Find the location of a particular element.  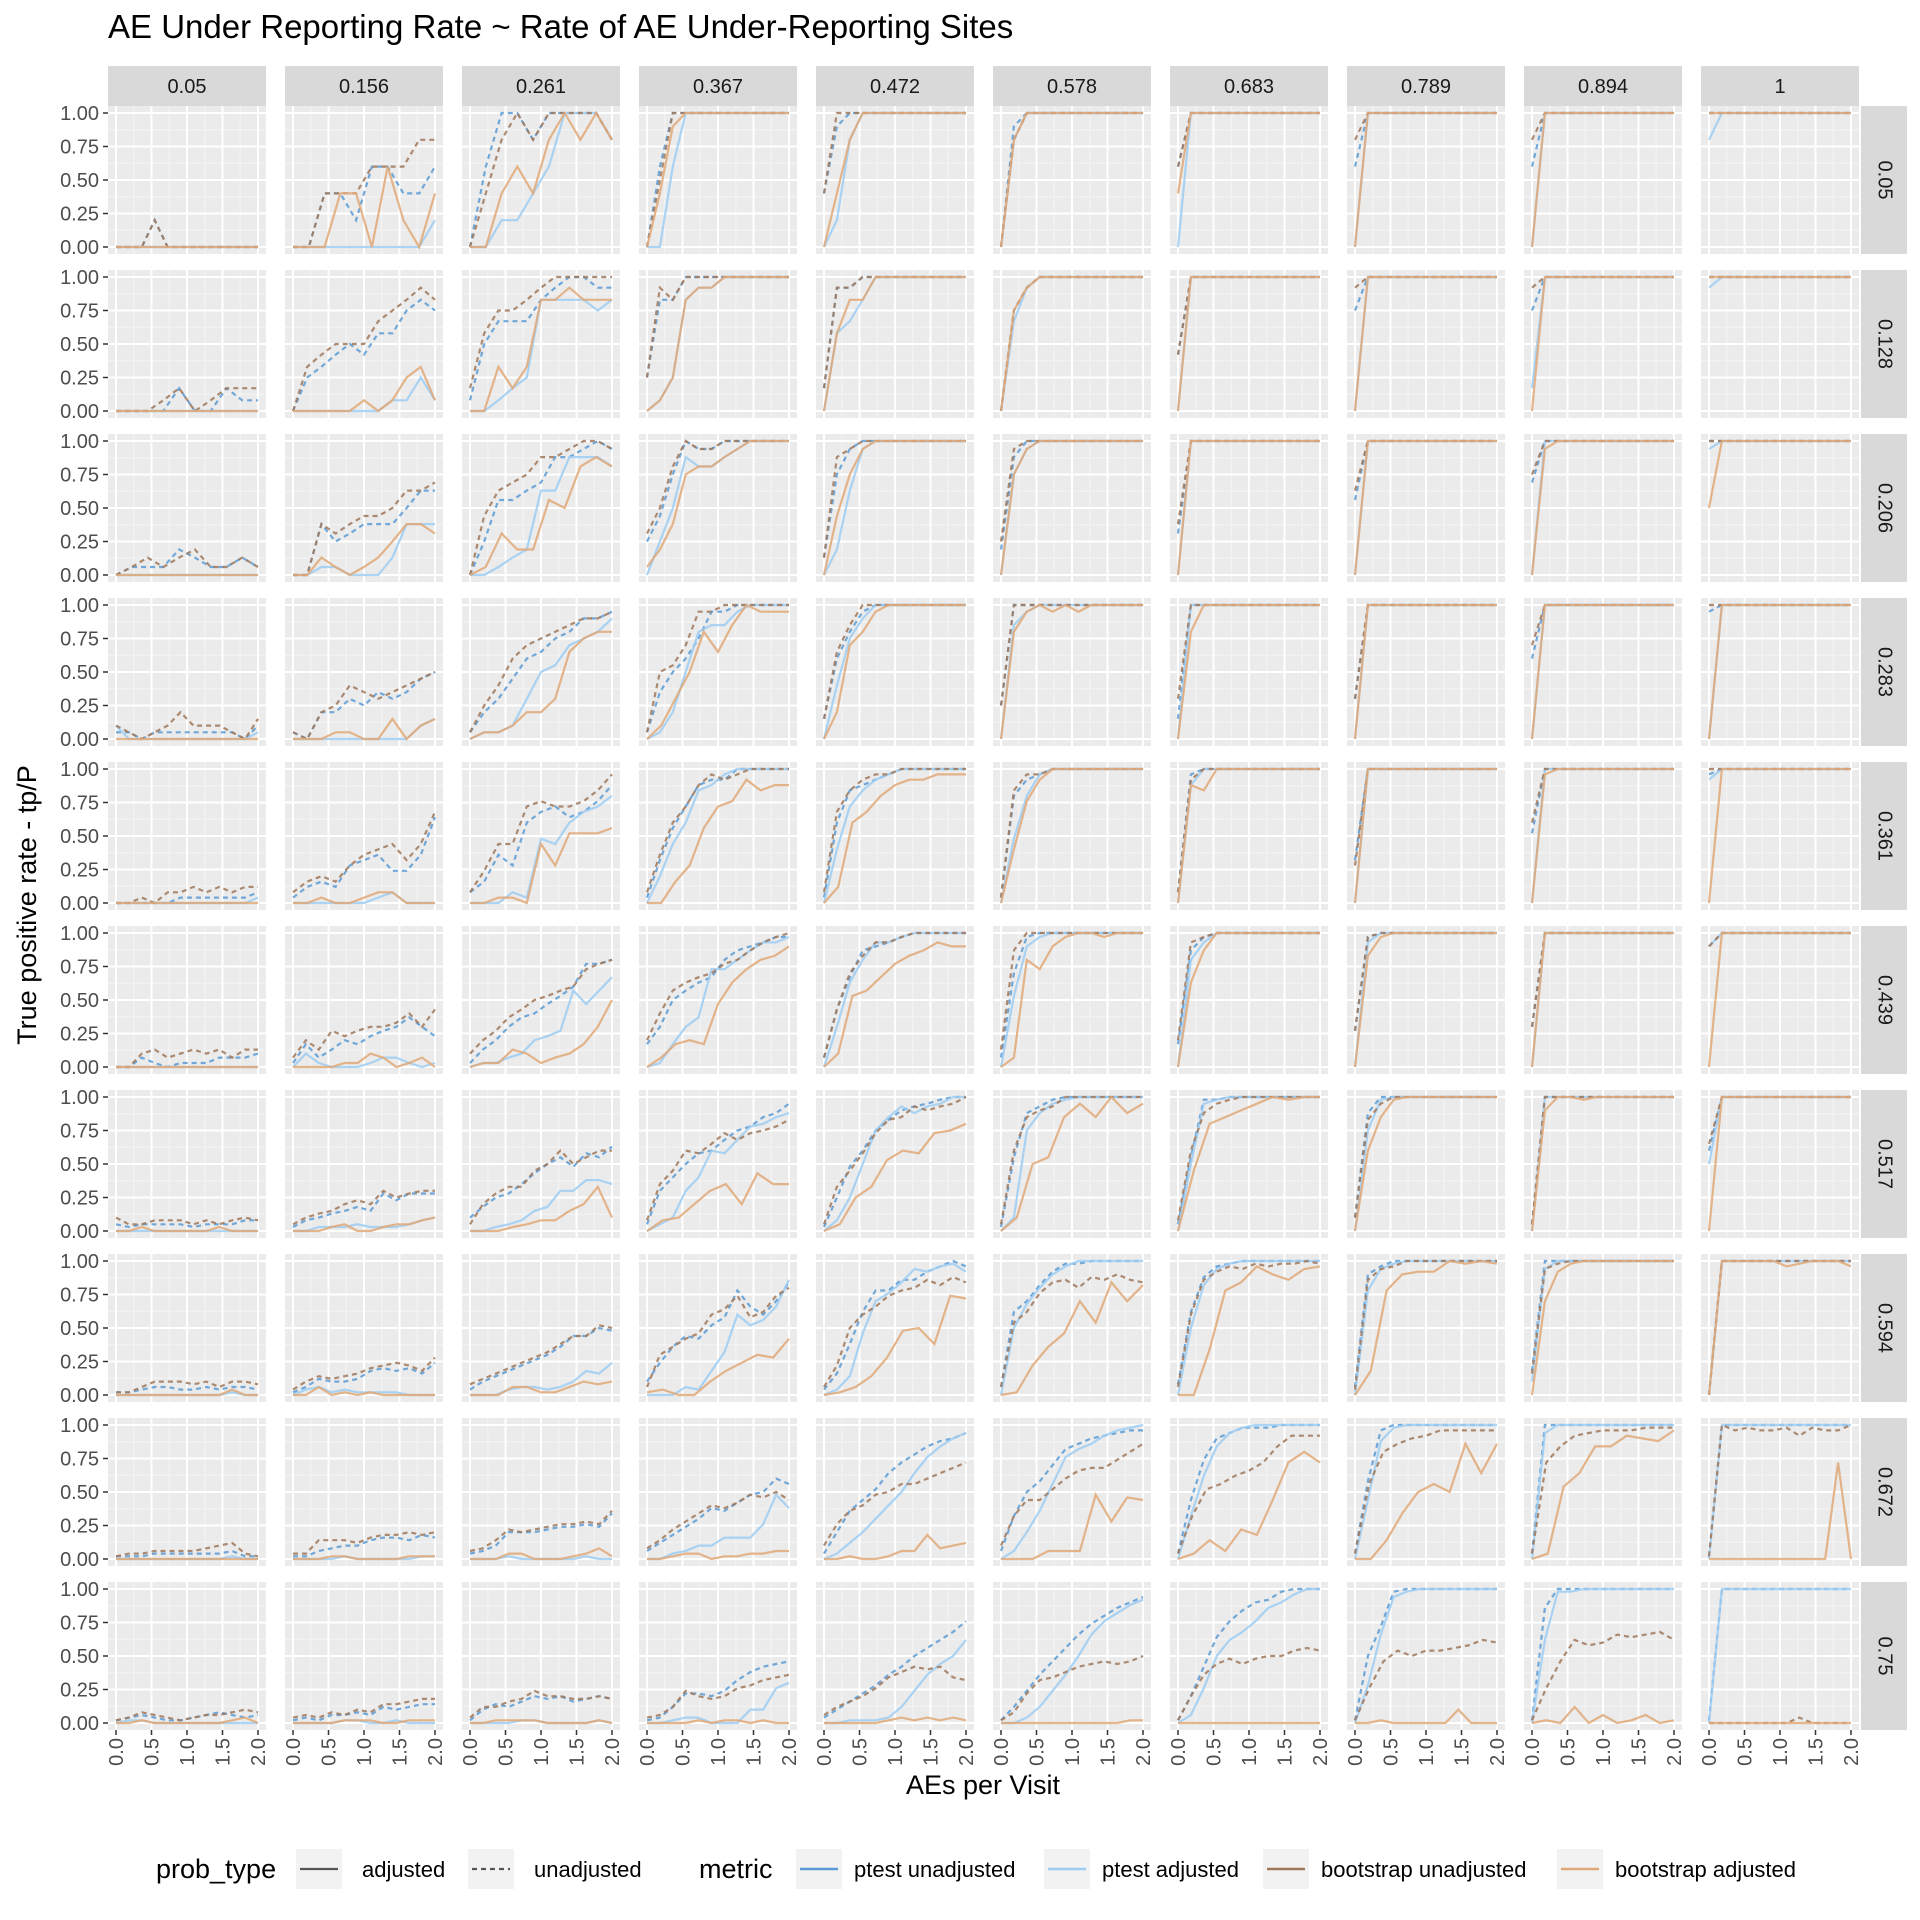

x-tick-label: 2.0 is located at coordinates (967, 1752).